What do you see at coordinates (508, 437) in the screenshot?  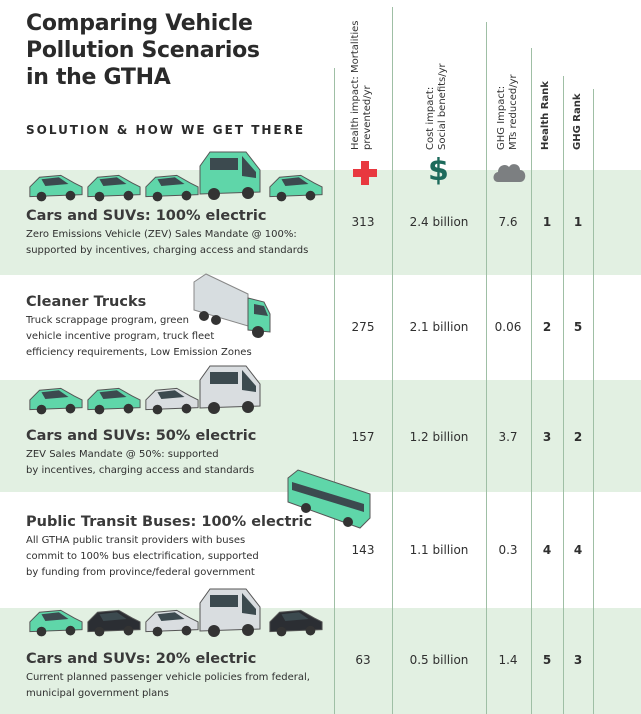 I see `table-cell: 3.7` at bounding box center [508, 437].